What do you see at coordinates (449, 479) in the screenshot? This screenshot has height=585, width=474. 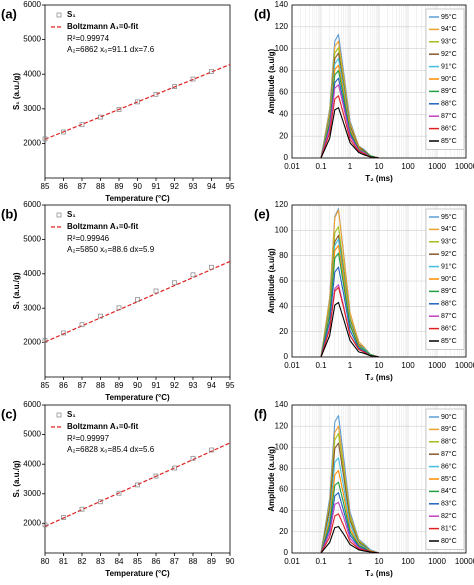 I see `legend-label: 85°C` at bounding box center [449, 479].